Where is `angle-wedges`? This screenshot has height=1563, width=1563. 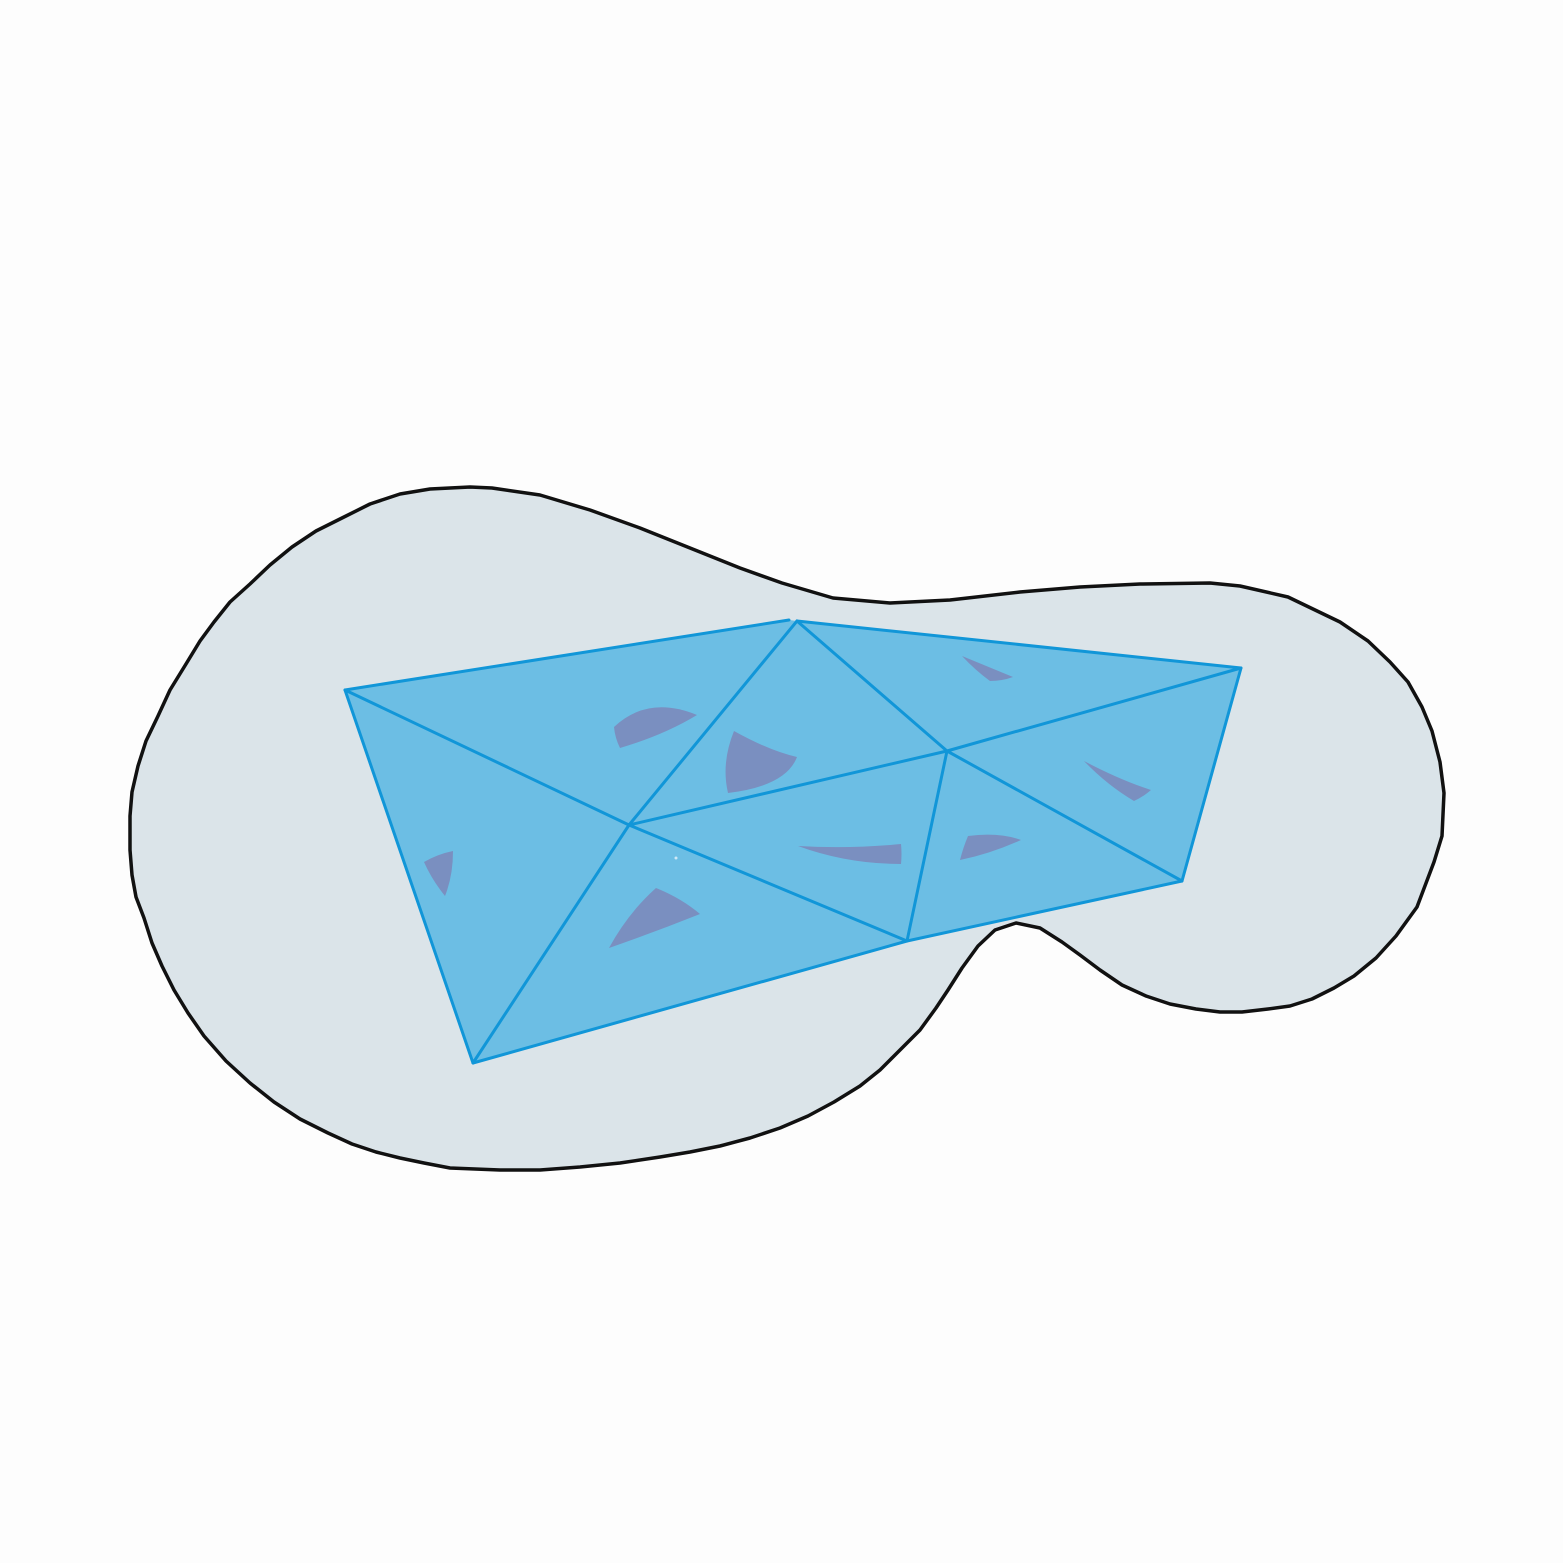 angle-wedges is located at coordinates (787, 802).